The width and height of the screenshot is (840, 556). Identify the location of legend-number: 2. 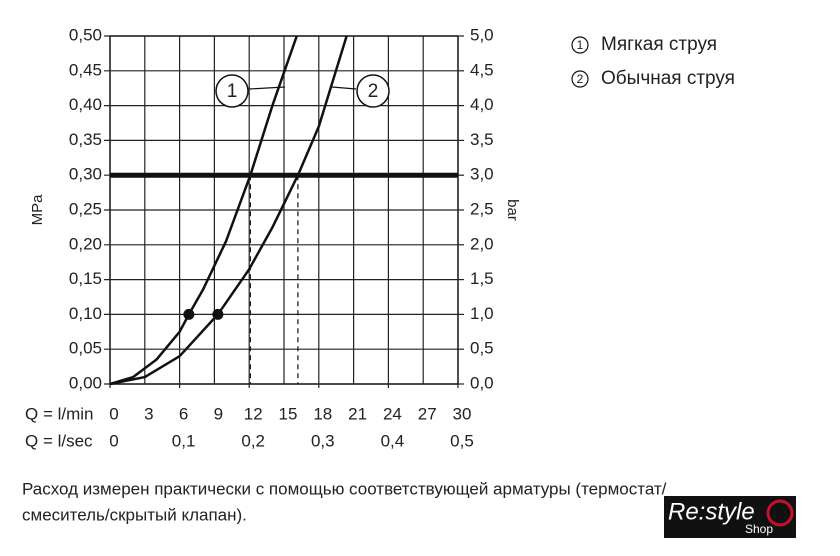
(580, 79).